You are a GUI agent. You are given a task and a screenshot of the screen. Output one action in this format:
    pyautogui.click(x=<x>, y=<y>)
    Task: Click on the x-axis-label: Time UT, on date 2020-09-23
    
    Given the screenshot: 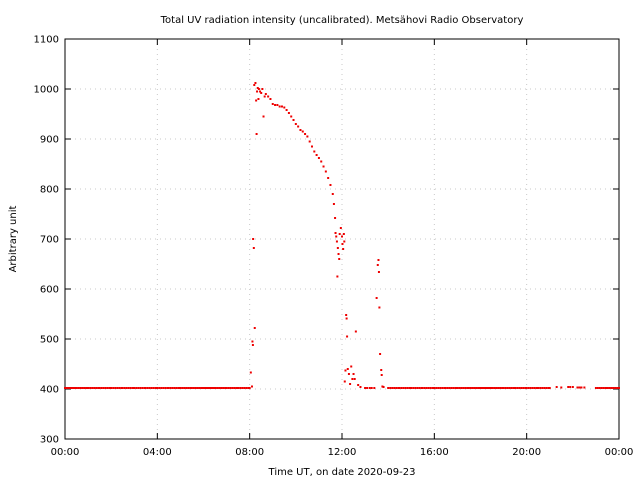 What is the action you would take?
    pyautogui.click(x=342, y=472)
    